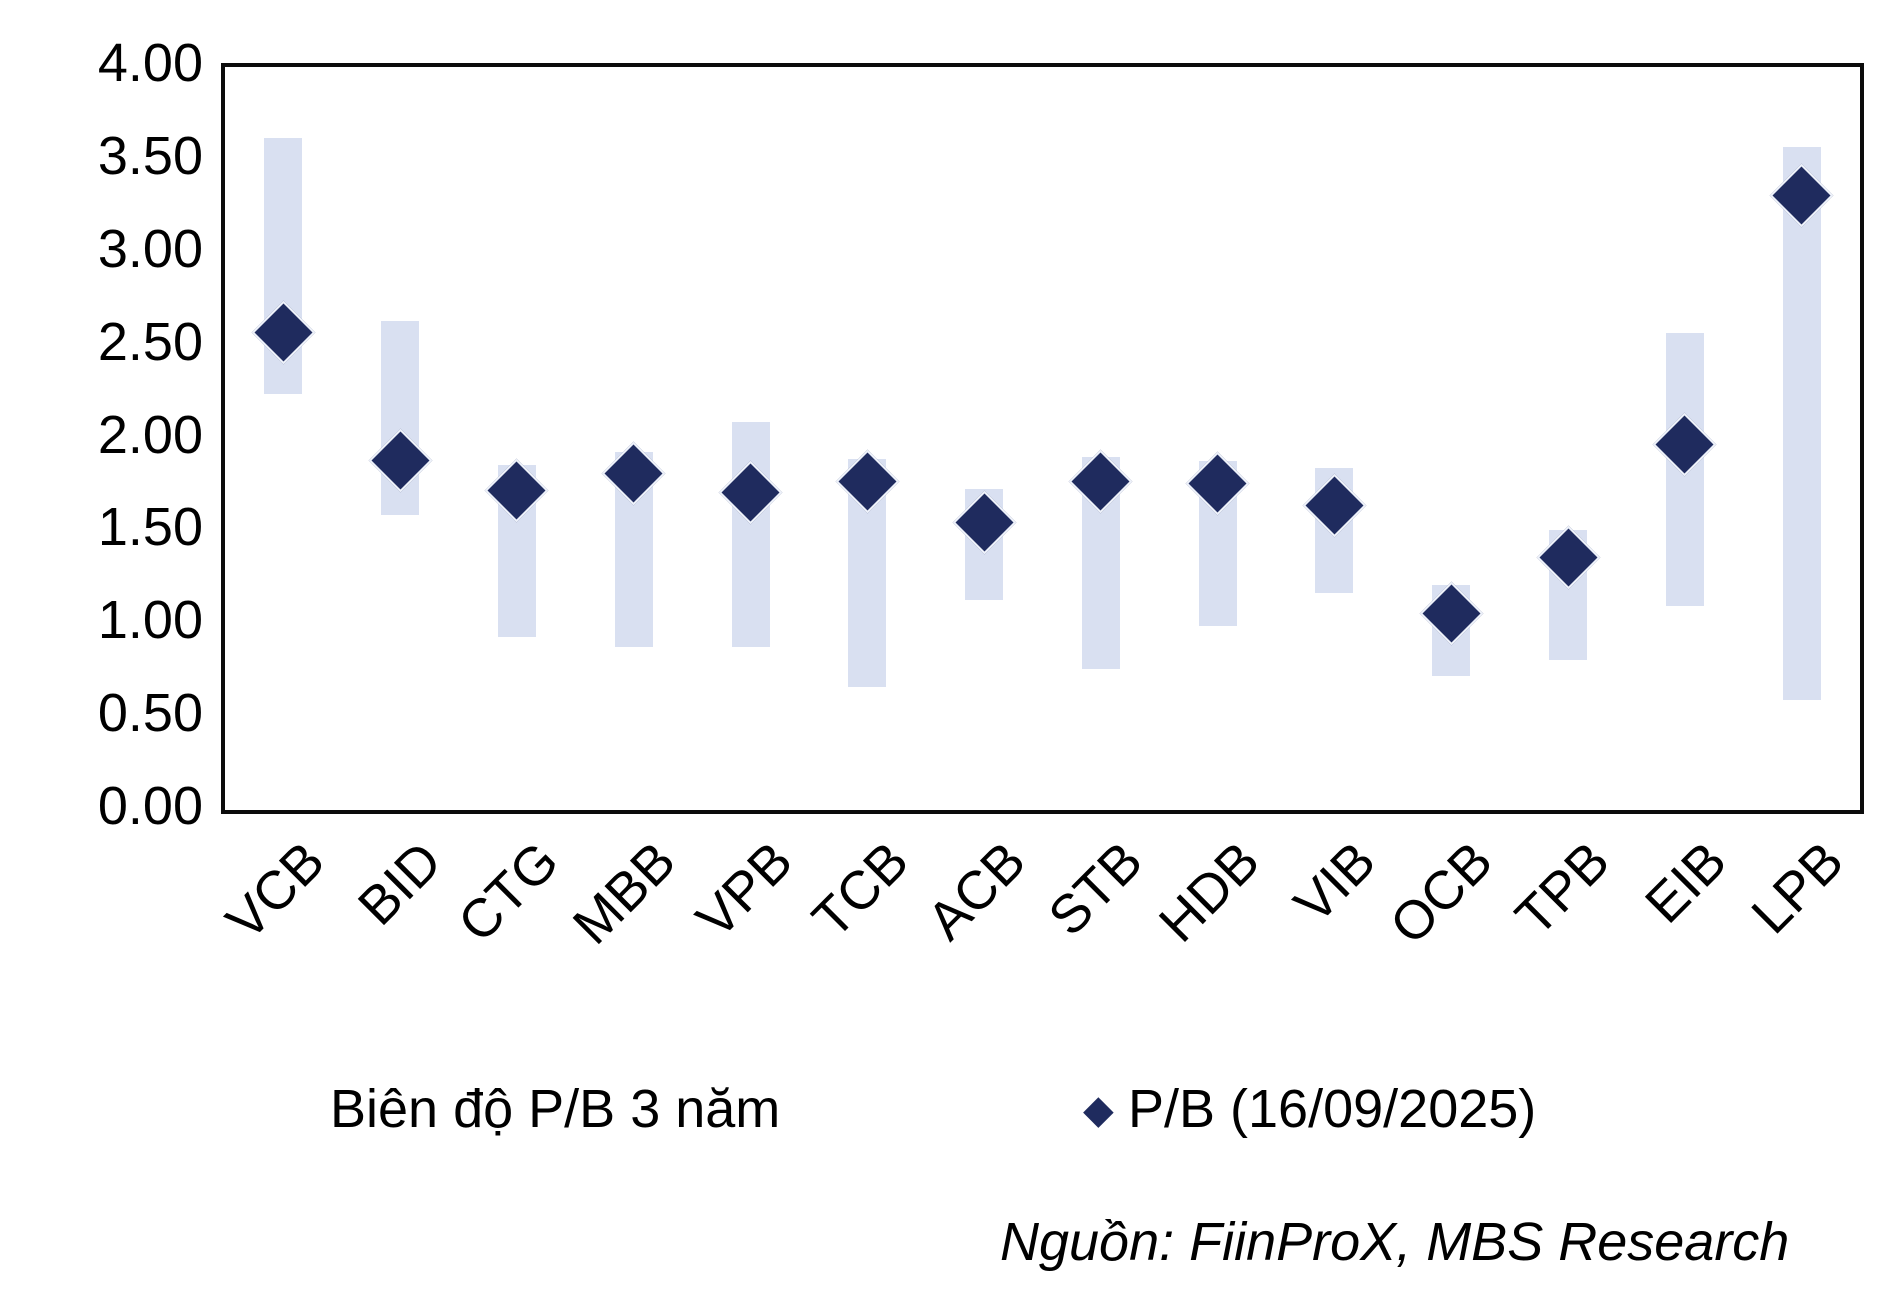 Image resolution: width=1890 pixels, height=1291 pixels. What do you see at coordinates (150, 806) in the screenshot?
I see `y-tick-label: 0.00` at bounding box center [150, 806].